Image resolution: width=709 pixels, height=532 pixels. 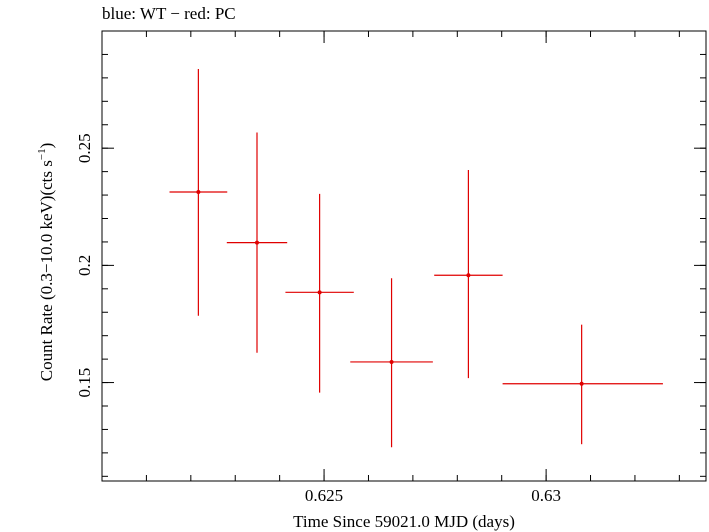 I want to click on y-axis-label-sup: −1, so click(x=42, y=154).